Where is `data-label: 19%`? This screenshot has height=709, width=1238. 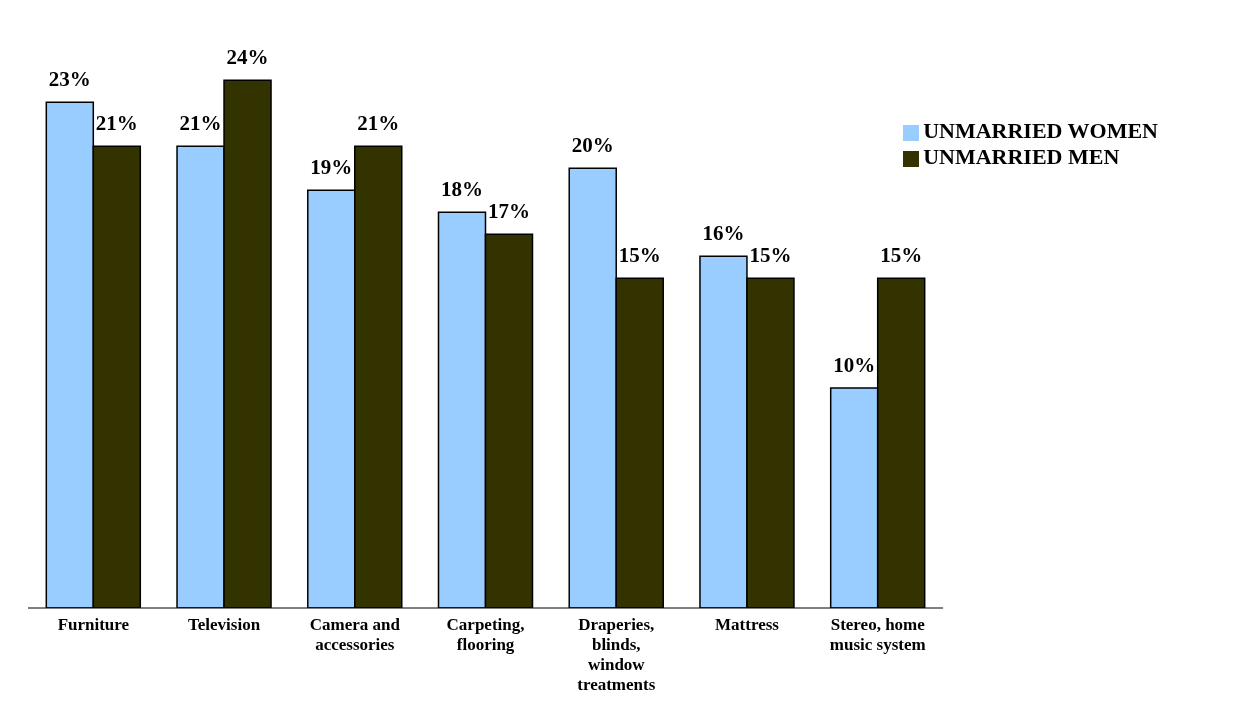
data-label: 19% is located at coordinates (331, 167).